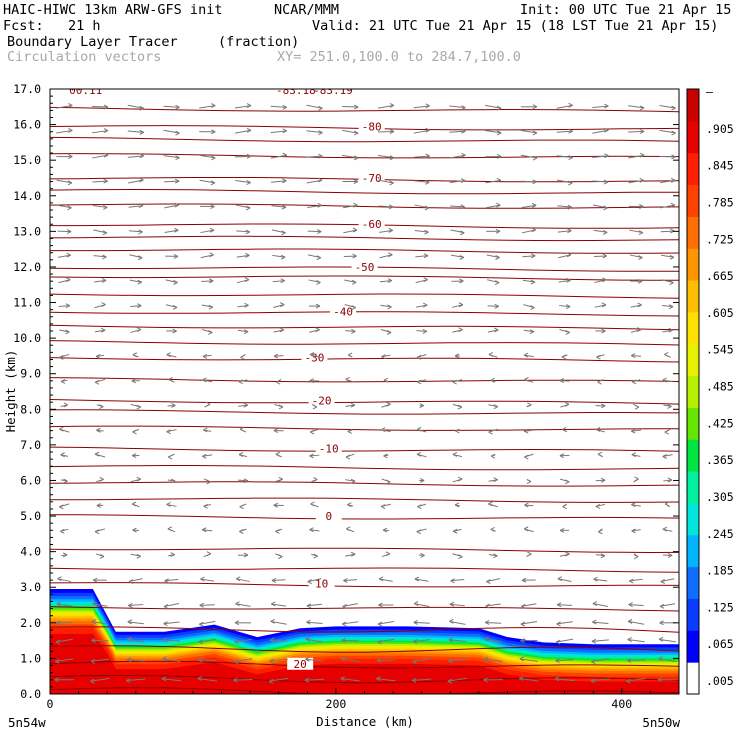 This screenshot has width=740, height=740. Describe the element at coordinates (30, 516) in the screenshot. I see `y-tick-label: 5.0` at that location.